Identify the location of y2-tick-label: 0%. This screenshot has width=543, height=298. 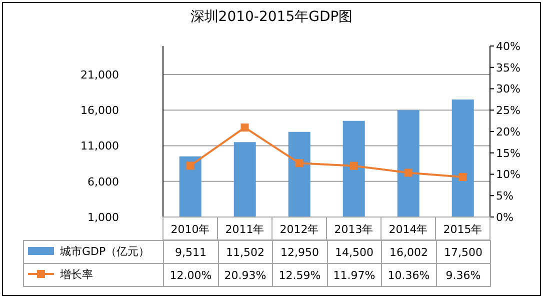
(505, 217).